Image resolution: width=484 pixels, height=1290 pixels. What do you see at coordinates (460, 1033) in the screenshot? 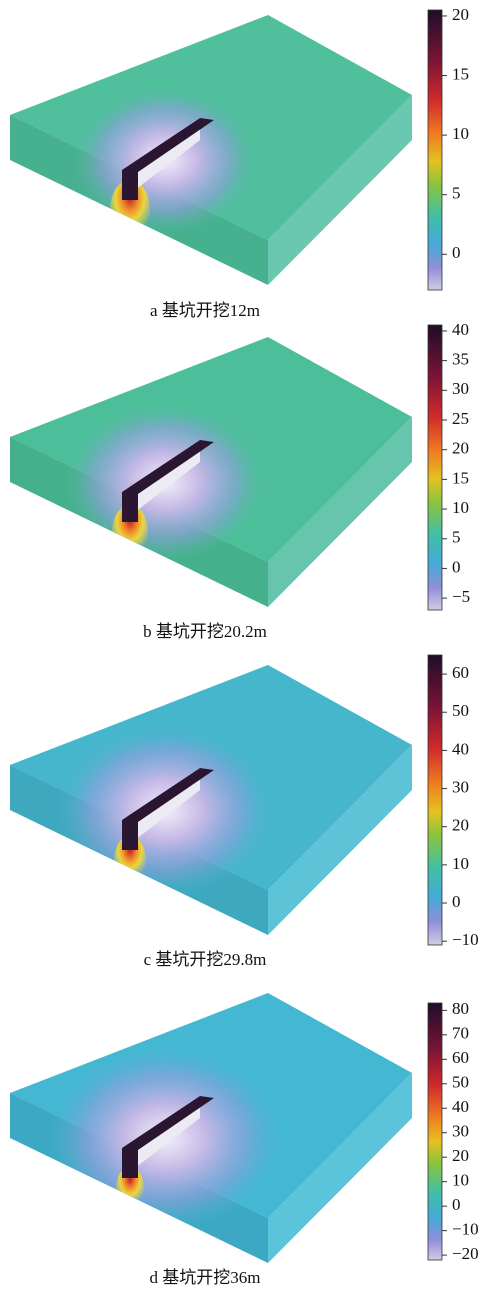
I see `tick-label: 70` at bounding box center [460, 1033].